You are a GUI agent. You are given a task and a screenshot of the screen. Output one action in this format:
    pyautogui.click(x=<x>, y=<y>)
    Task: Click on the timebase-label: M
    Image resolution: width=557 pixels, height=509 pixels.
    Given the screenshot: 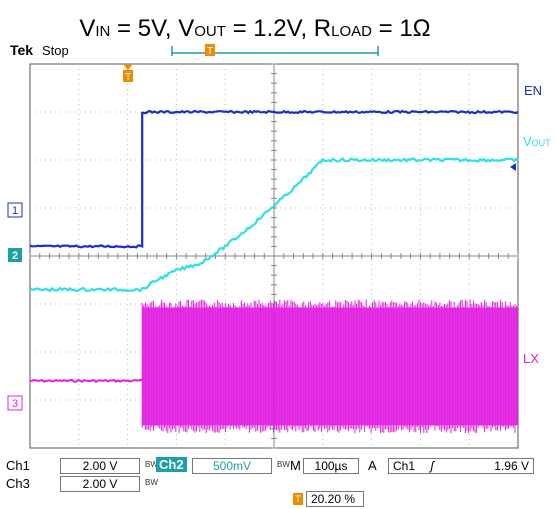 What is the action you would take?
    pyautogui.click(x=295, y=465)
    